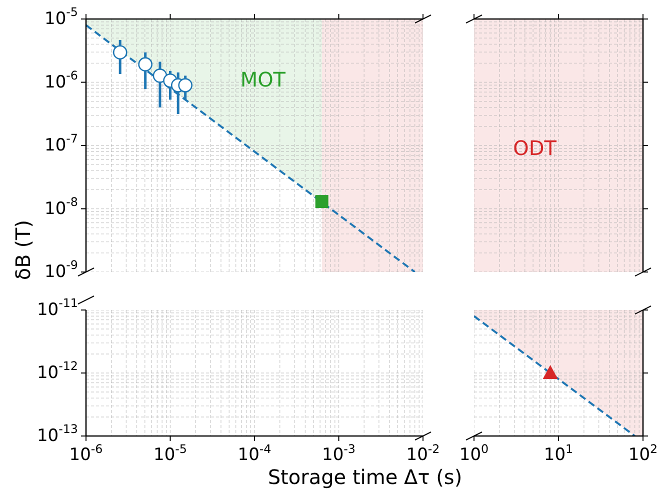 The image size is (658, 493). Describe the element at coordinates (643, 453) in the screenshot. I see `x-tick-label: 10$^{2}$` at that location.